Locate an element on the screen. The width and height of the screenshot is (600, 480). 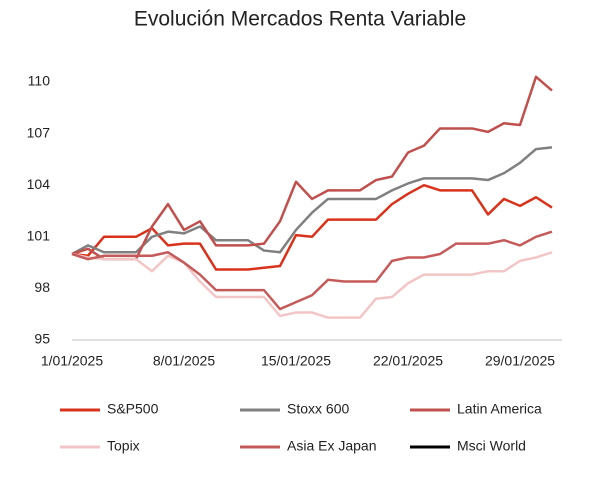
x-tick-label: 8/01/2025 is located at coordinates (184, 361).